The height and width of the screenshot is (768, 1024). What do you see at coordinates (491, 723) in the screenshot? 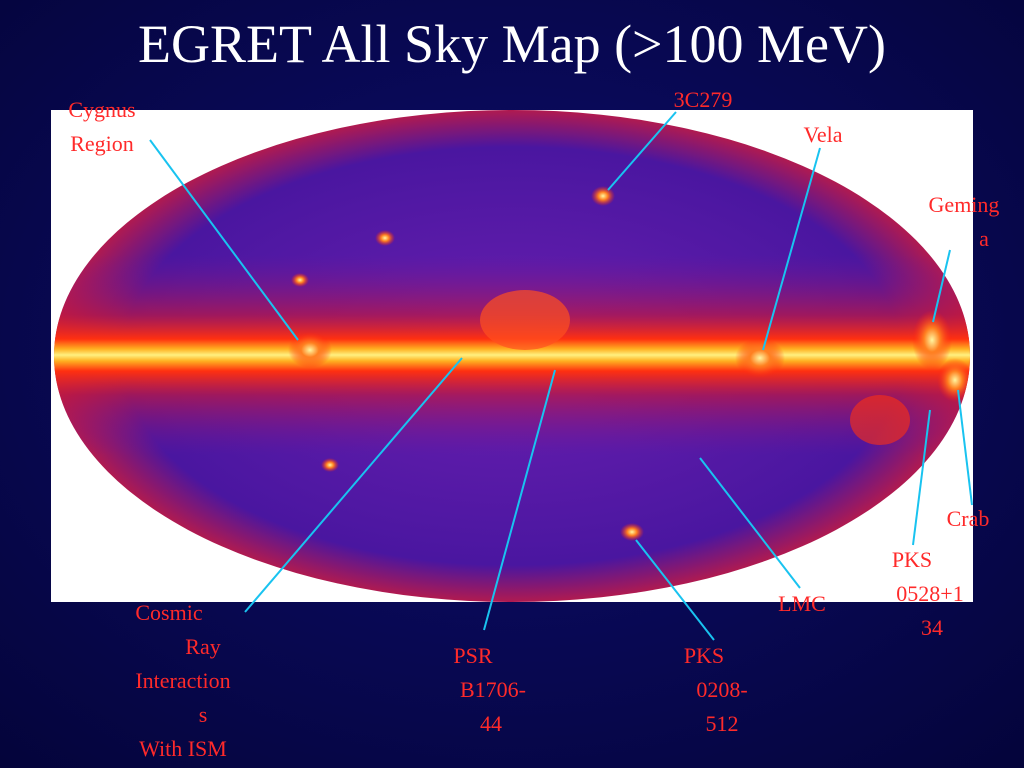
I see `source-label: 44` at bounding box center [491, 723].